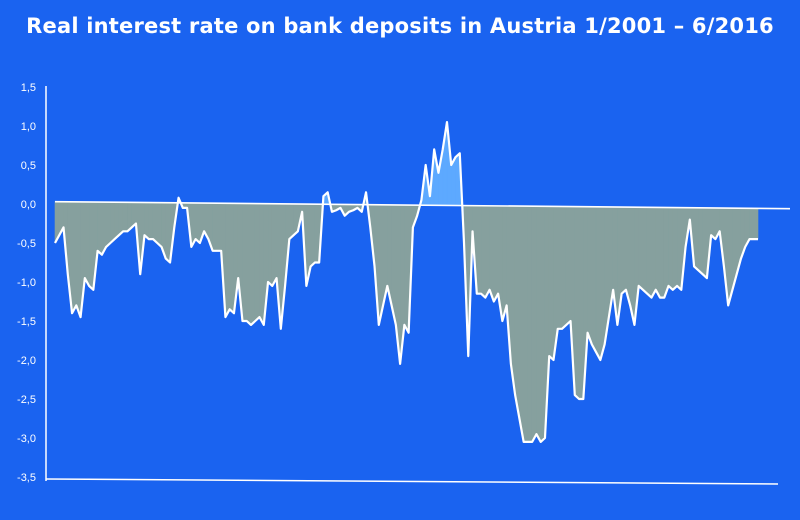  Describe the element at coordinates (28, 127) in the screenshot. I see `y-tick-label: 1,0` at that location.